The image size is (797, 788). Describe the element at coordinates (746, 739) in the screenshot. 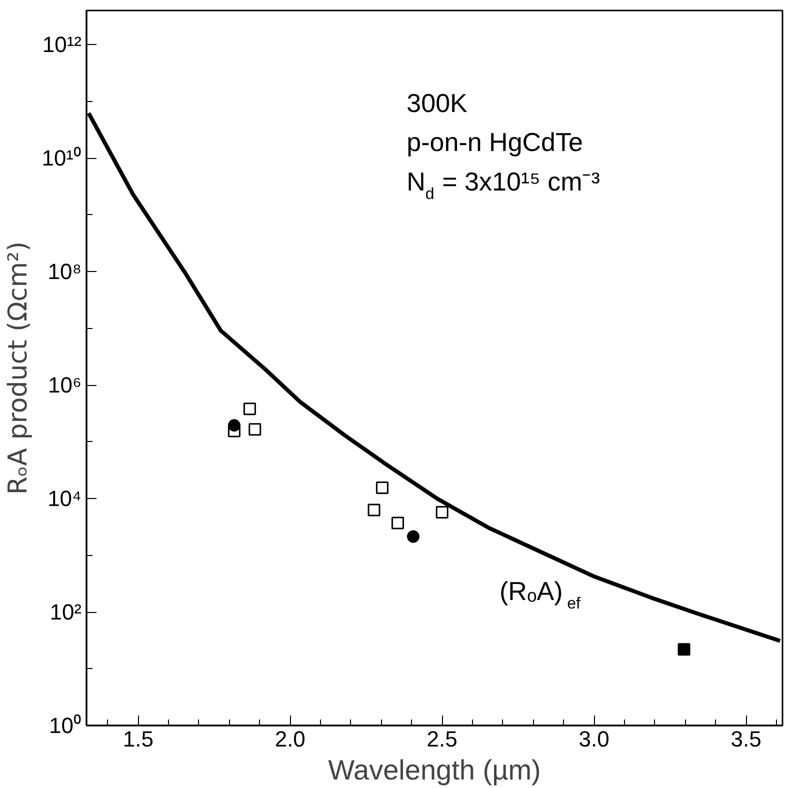

I see `x-tick-label: 3.5` at that location.